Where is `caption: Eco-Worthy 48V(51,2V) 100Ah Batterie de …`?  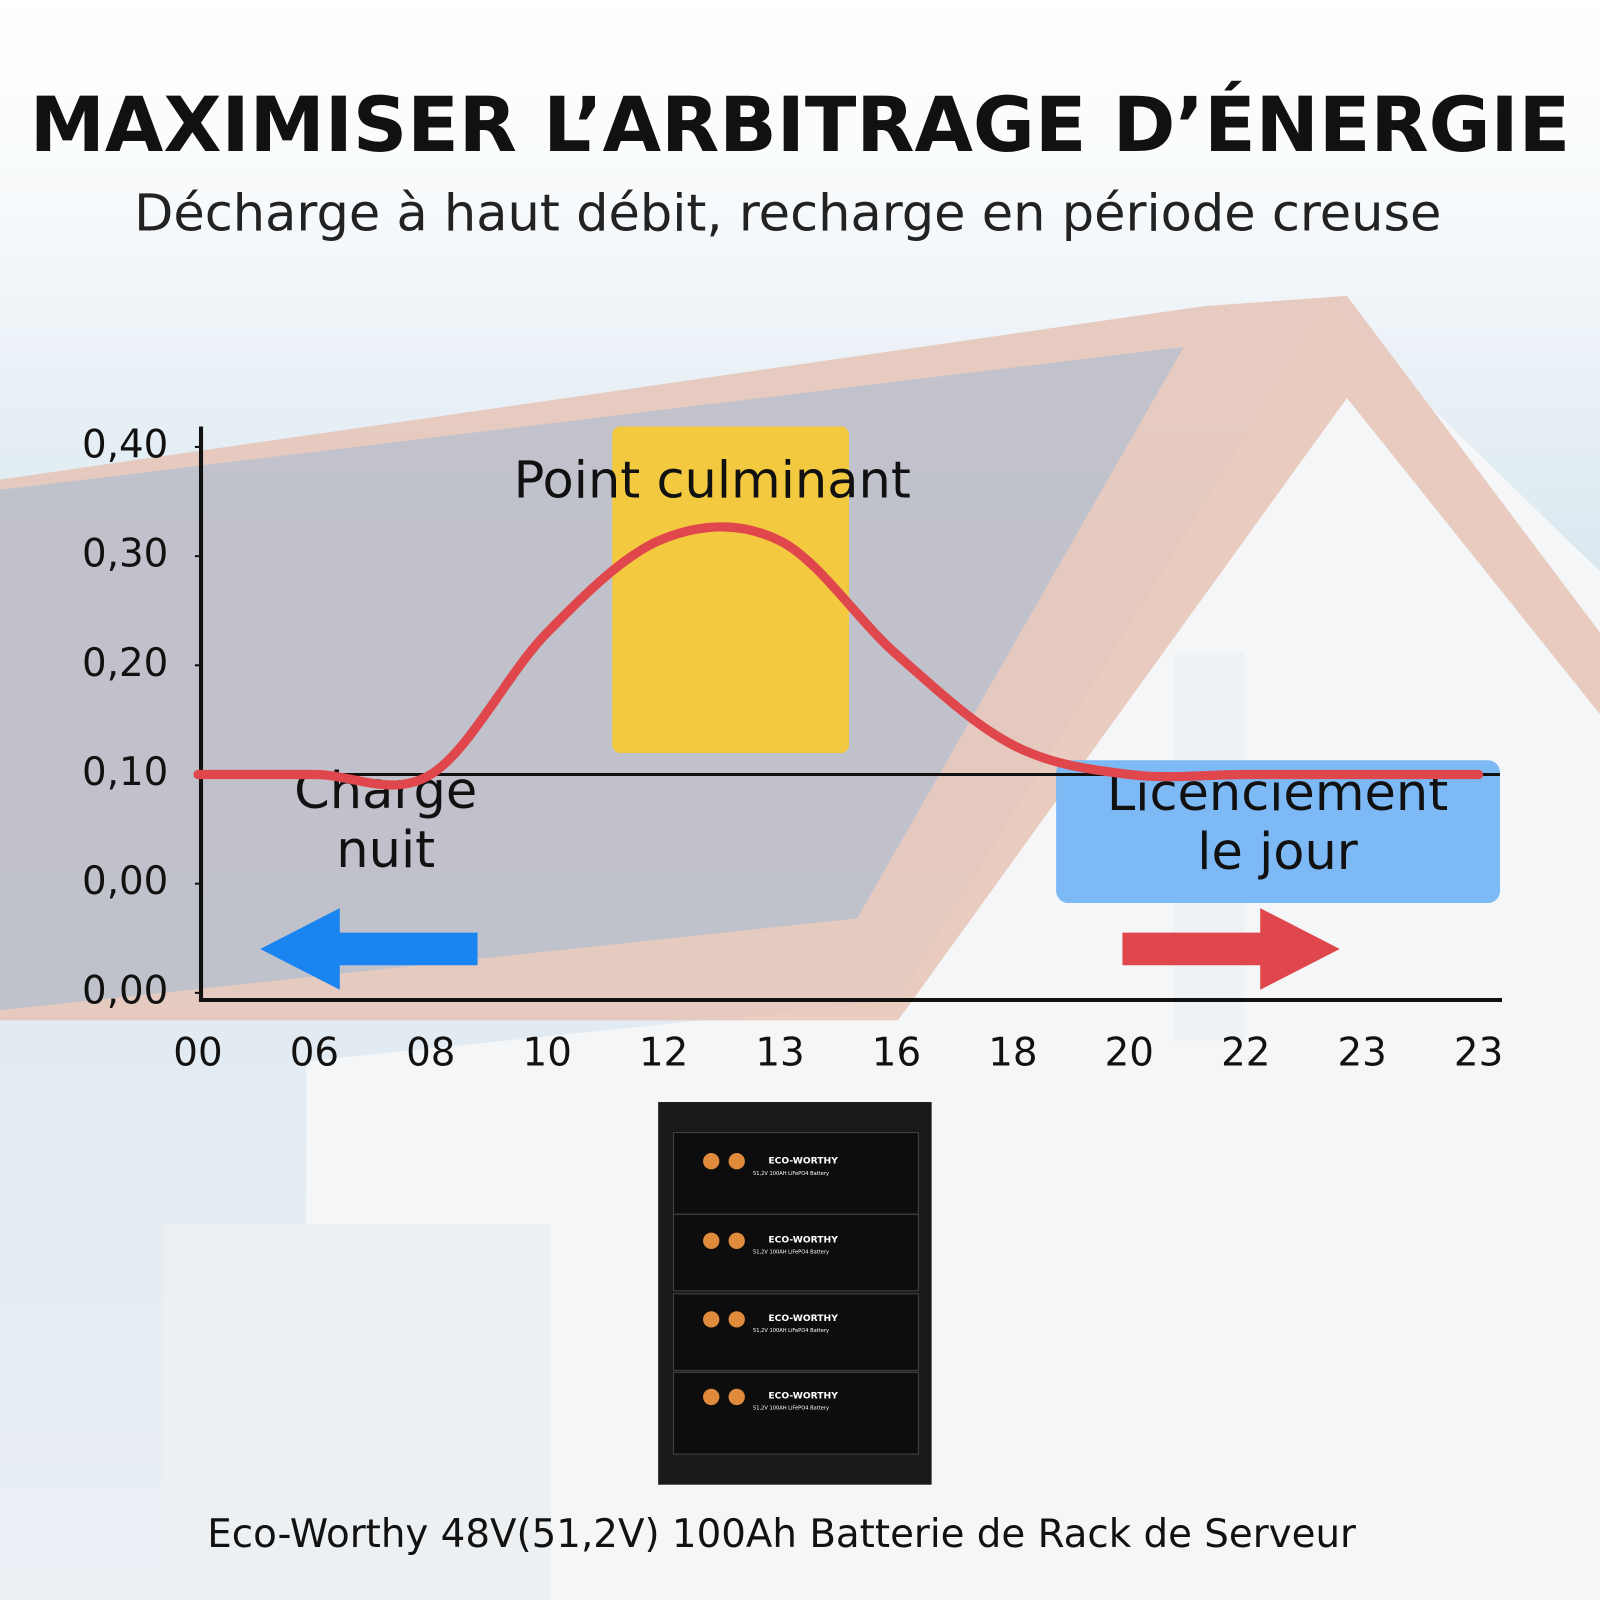
caption: Eco-Worthy 48V(51,2V) 100Ah Batterie de … is located at coordinates (781, 1534).